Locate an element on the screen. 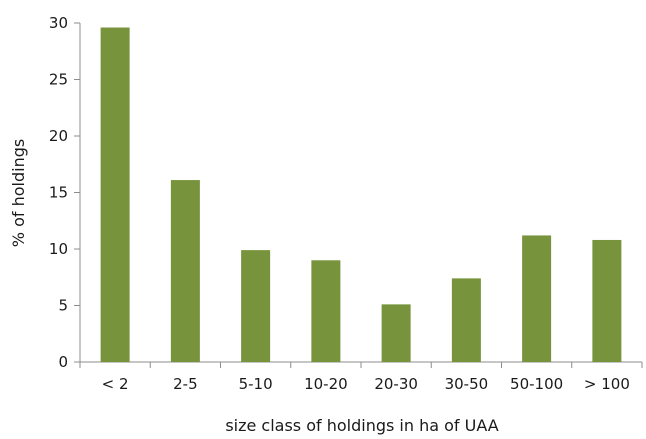 The image size is (646, 439). x-tick-label: < 2 is located at coordinates (115, 384).